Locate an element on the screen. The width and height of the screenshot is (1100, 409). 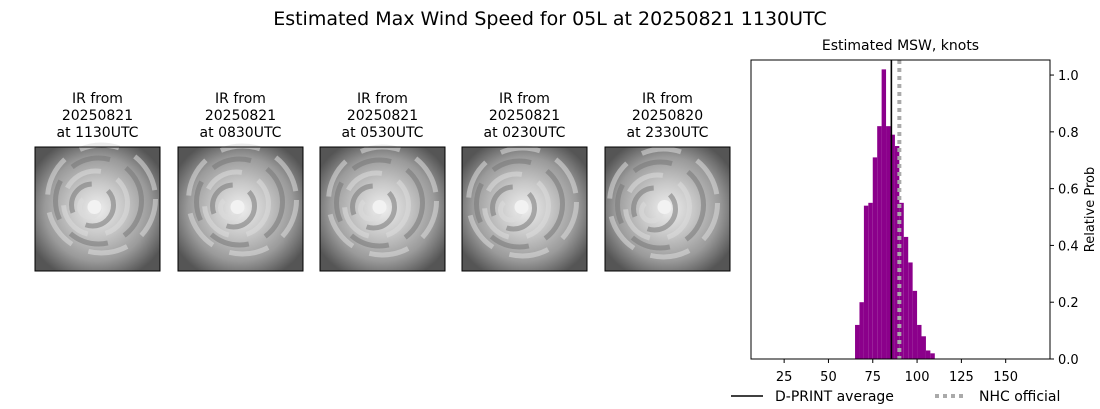
x-tick-label: 25 is located at coordinates (784, 377).